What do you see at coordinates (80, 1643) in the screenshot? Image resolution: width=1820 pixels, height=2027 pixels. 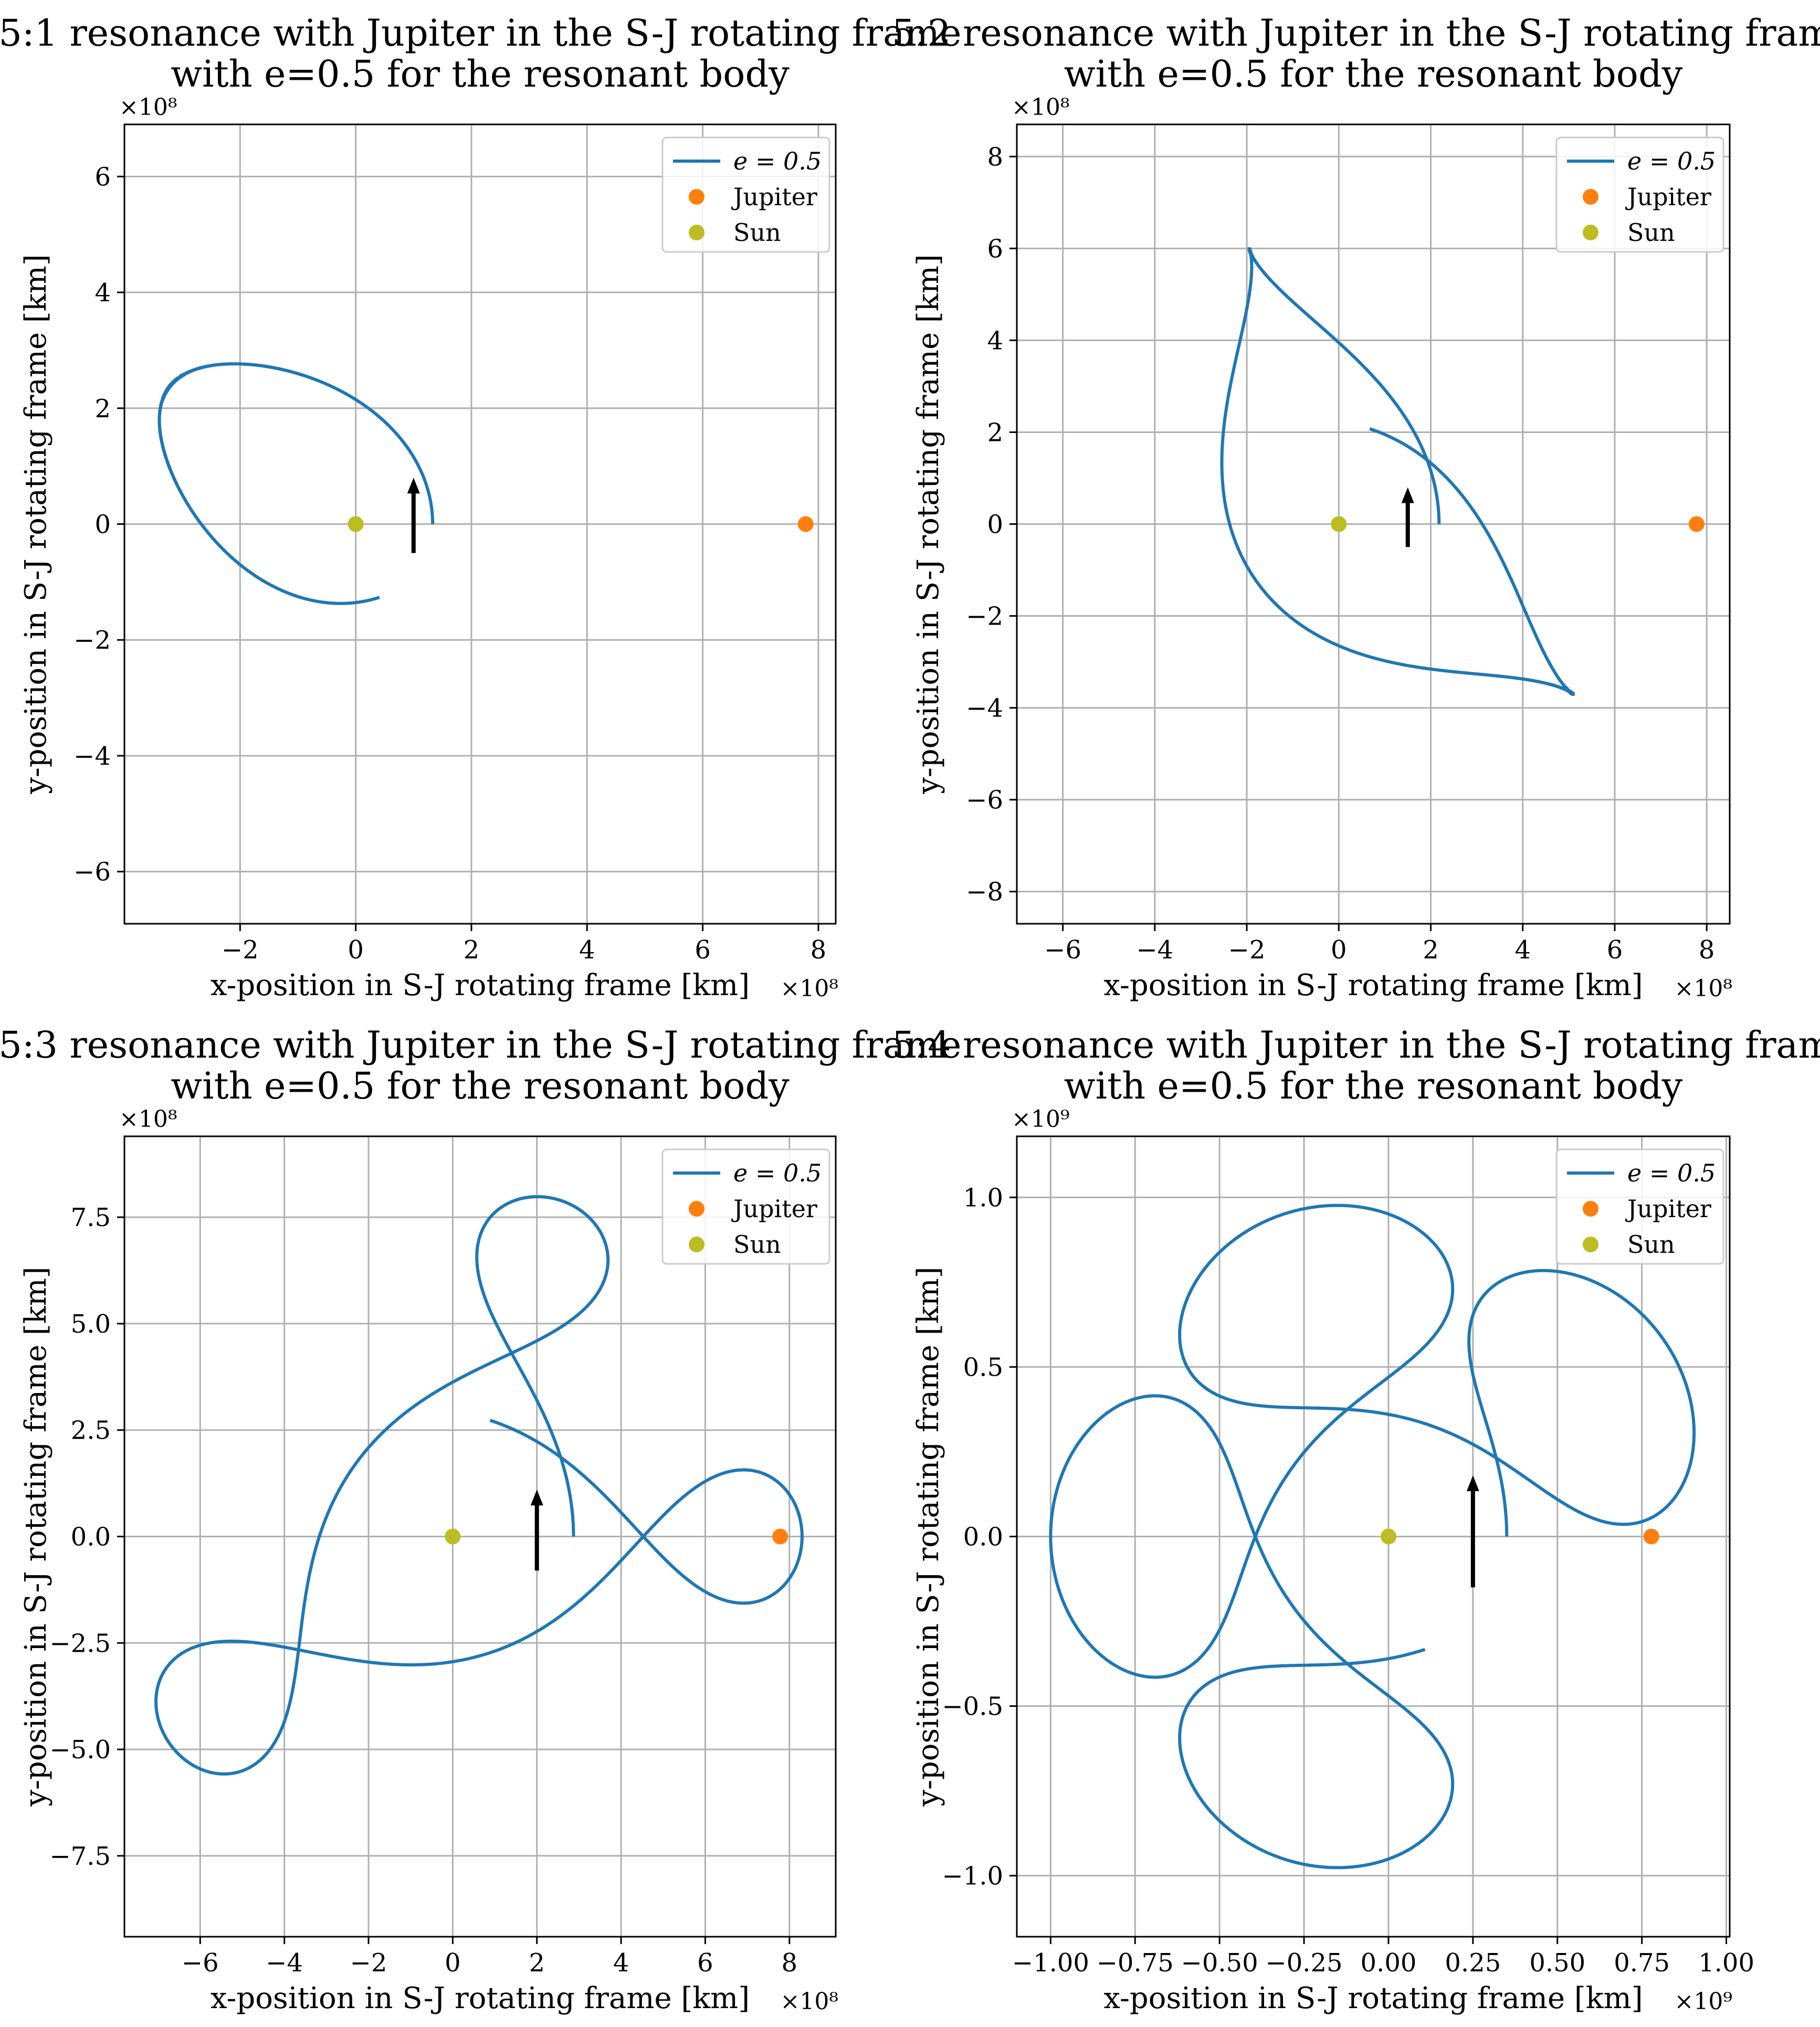 I see `y-tick-label: −2.5` at bounding box center [80, 1643].